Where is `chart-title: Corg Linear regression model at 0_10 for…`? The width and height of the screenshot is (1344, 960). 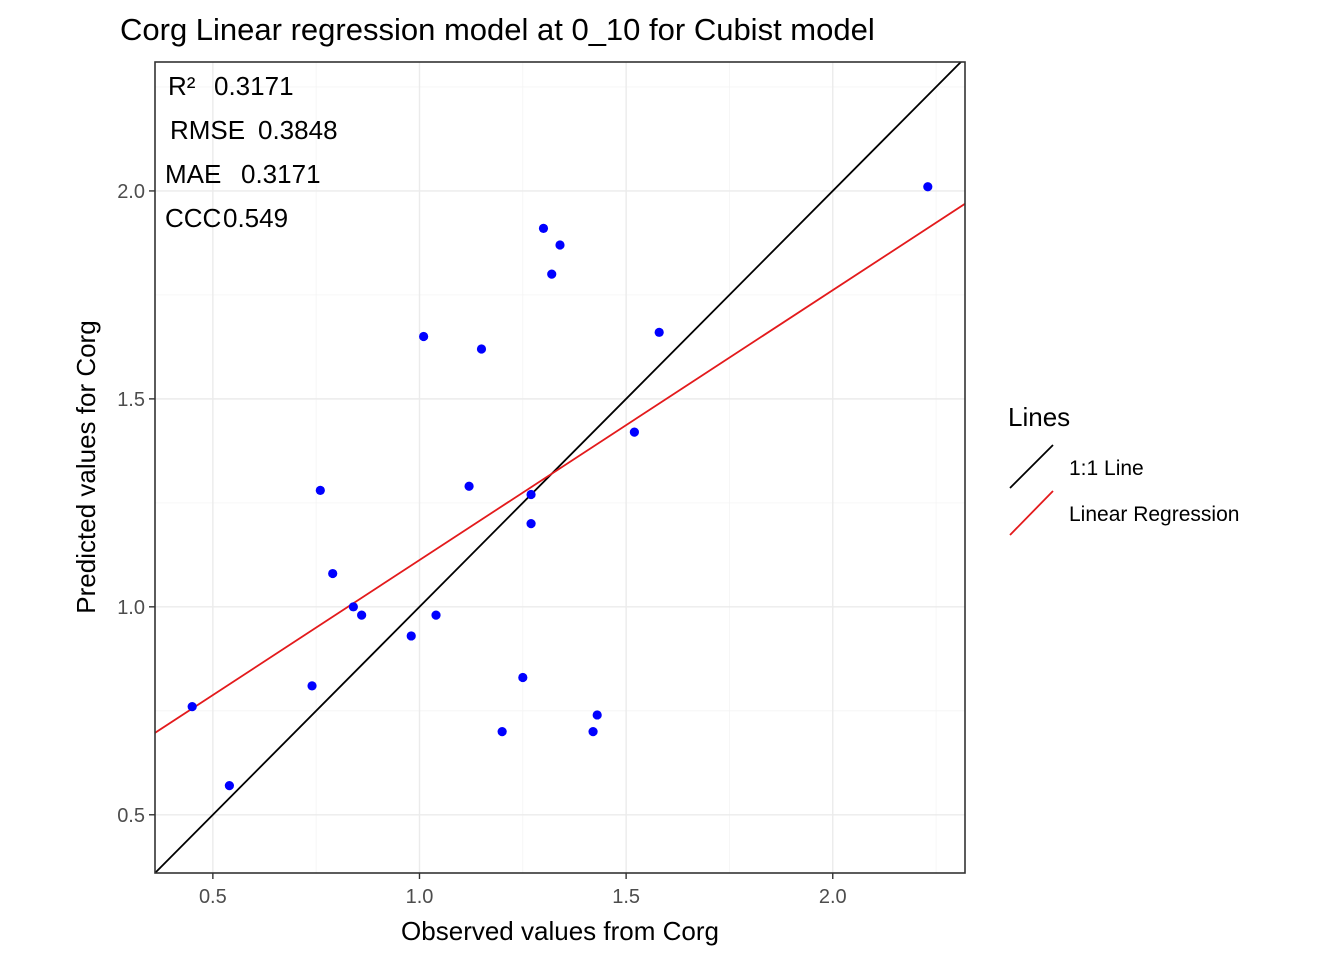
chart-title: Corg Linear regression model at 0_10 for… is located at coordinates (497, 29).